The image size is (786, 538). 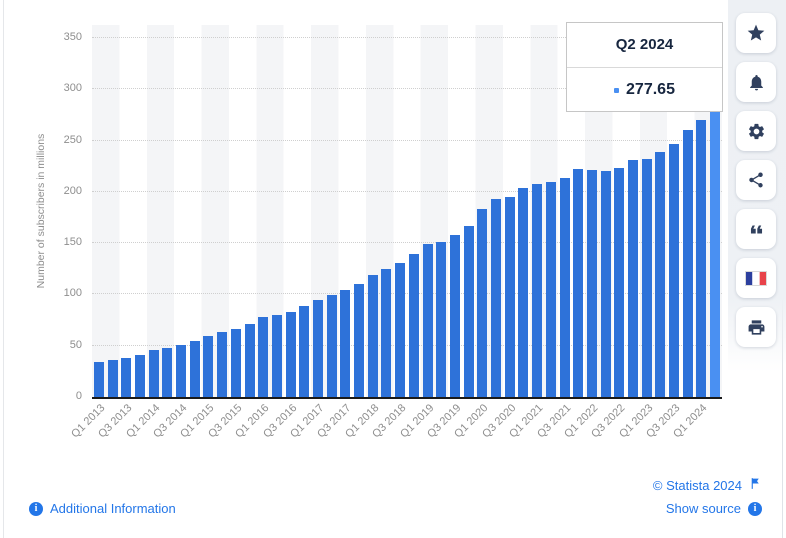 I want to click on statista-copyright-link: © Statista 2024, so click(x=707, y=485).